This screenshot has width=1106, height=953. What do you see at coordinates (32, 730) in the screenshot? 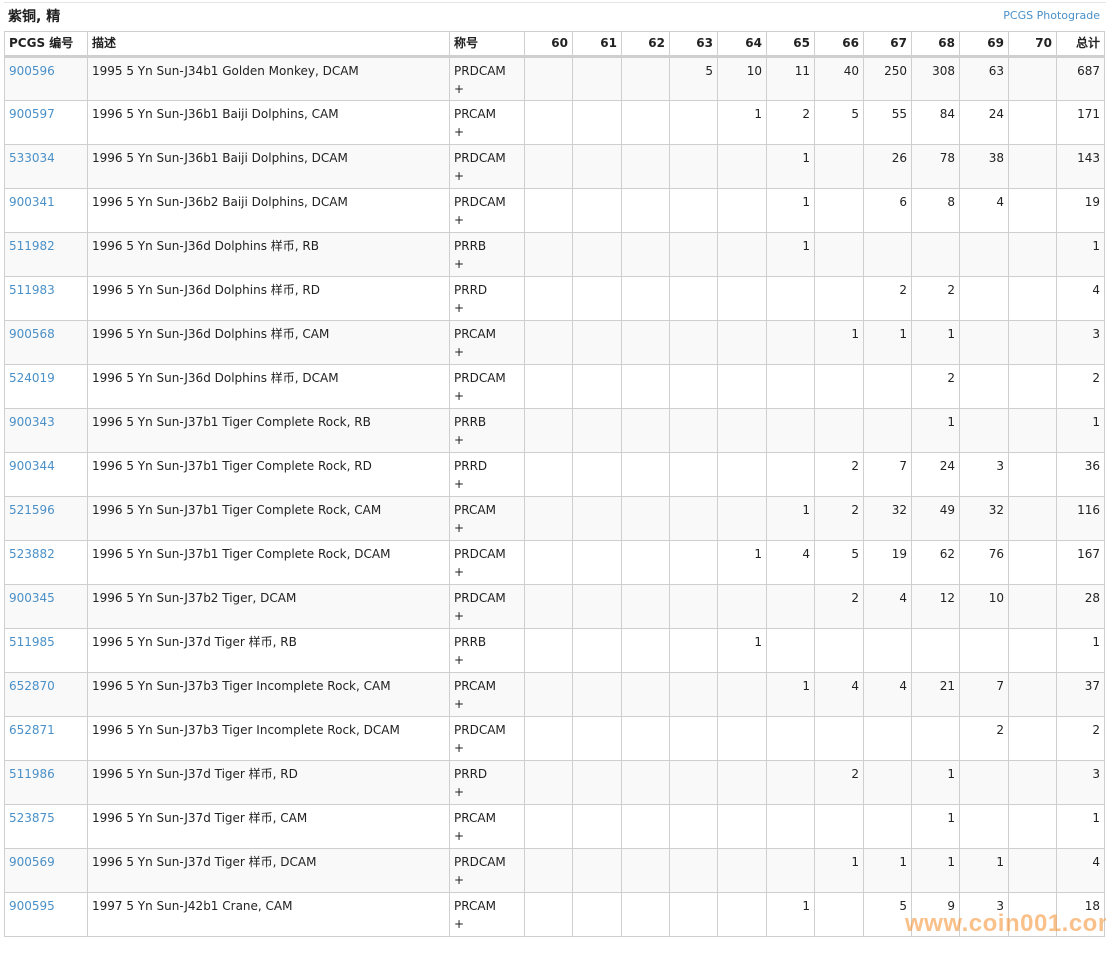
I see `pcgs-code-link: 652871` at bounding box center [32, 730].